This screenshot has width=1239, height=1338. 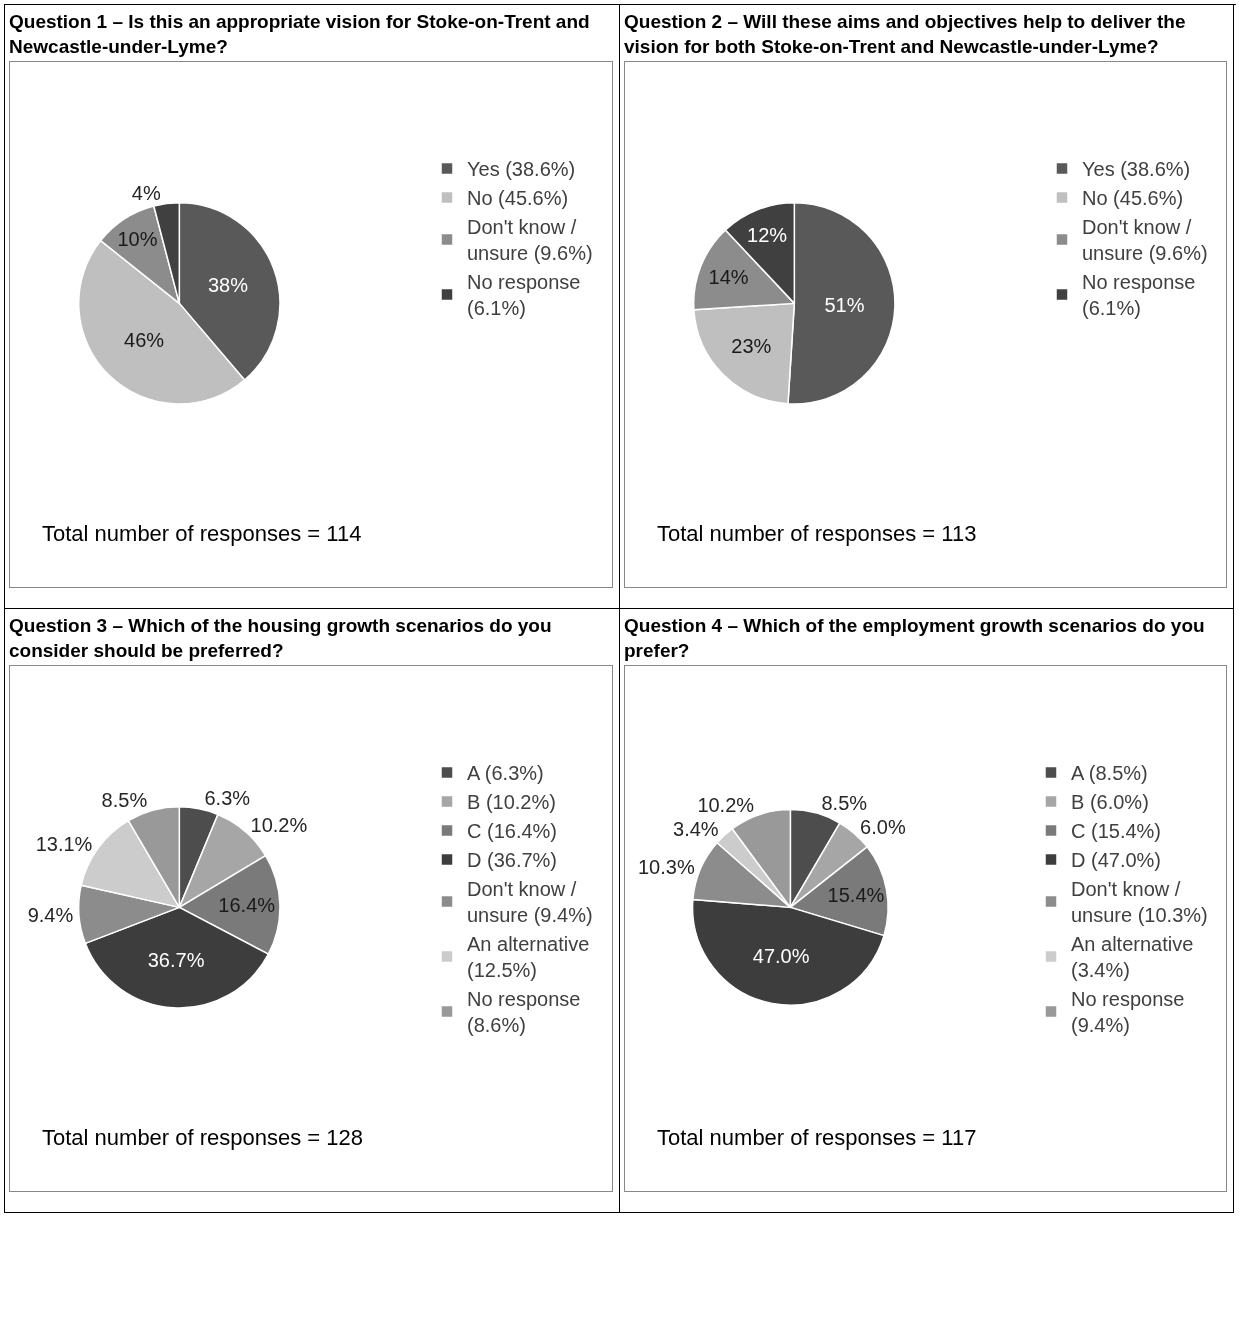 What do you see at coordinates (728, 277) in the screenshot?
I see `data-label: 14%` at bounding box center [728, 277].